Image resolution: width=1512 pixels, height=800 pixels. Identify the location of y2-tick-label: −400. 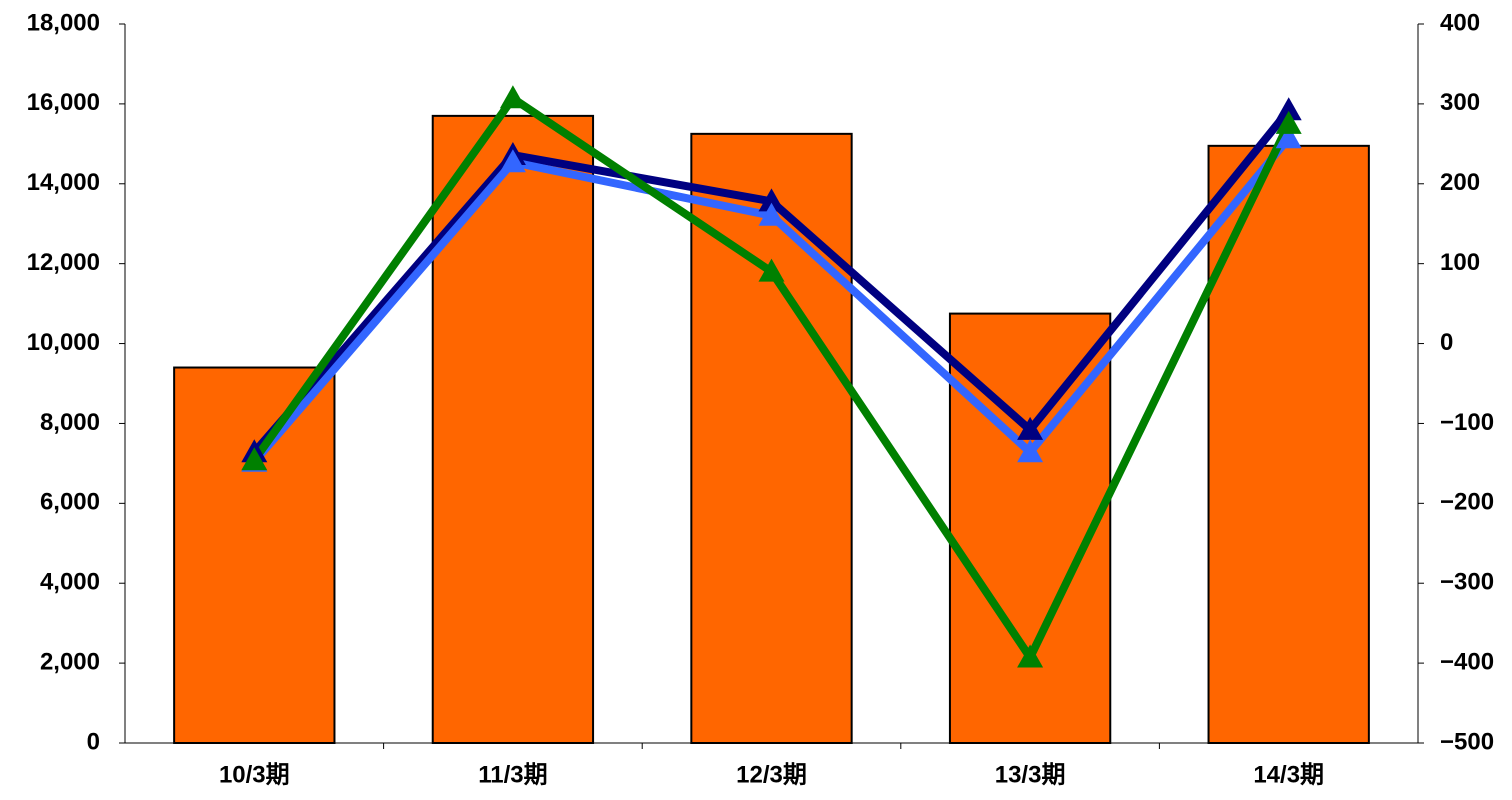
(1467, 661).